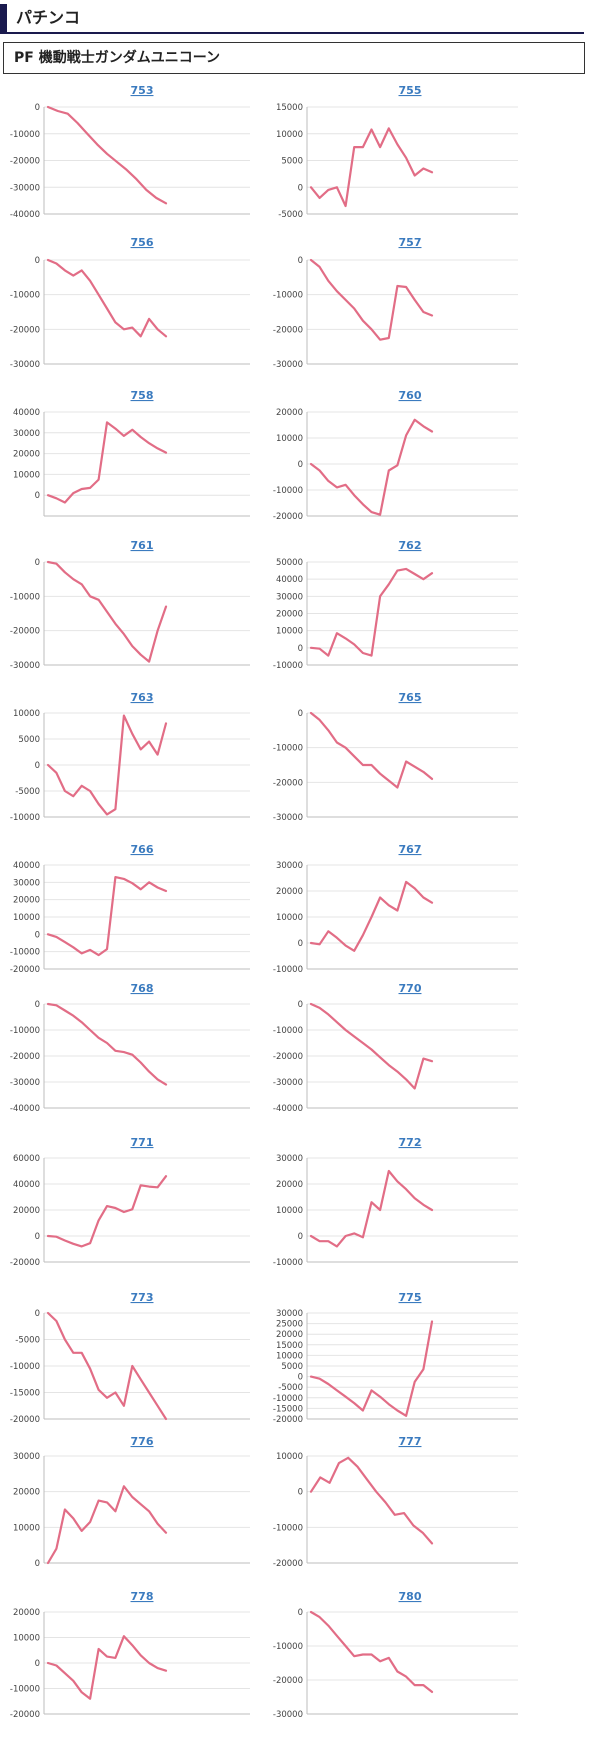 Image resolution: width=589 pixels, height=1741 pixels. What do you see at coordinates (142, 1297) in the screenshot?
I see `chart-title: 773` at bounding box center [142, 1297].